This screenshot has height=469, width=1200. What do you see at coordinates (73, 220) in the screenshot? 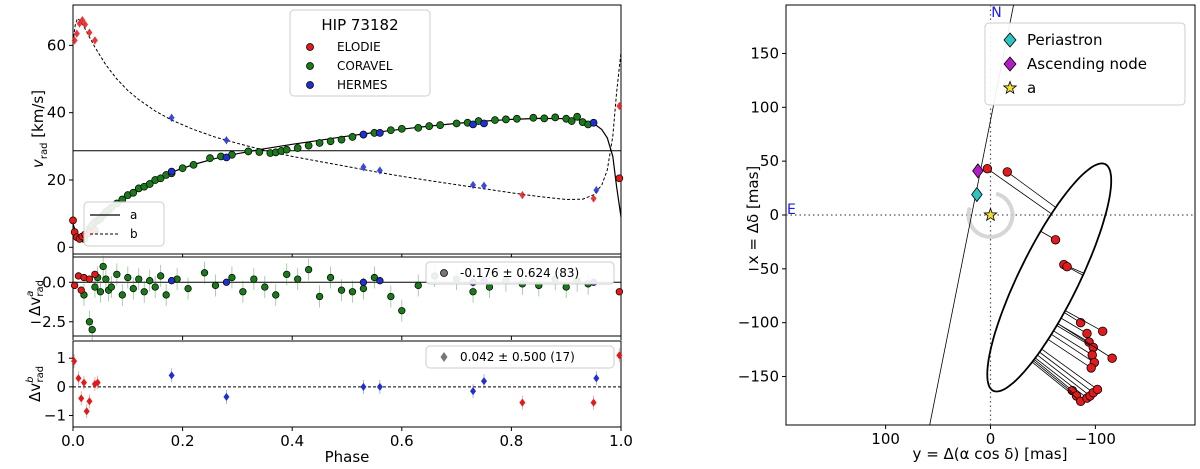
I see `elodie-point-a` at bounding box center [73, 220].